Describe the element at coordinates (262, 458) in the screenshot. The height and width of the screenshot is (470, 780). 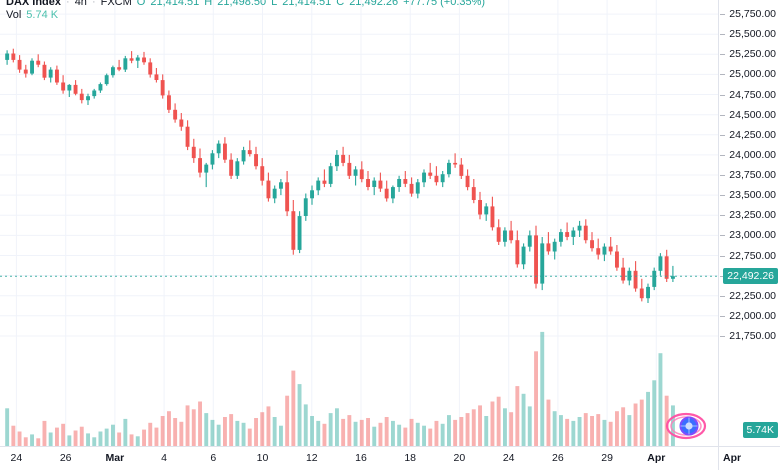
I see `time-tick-day: 10` at that location.